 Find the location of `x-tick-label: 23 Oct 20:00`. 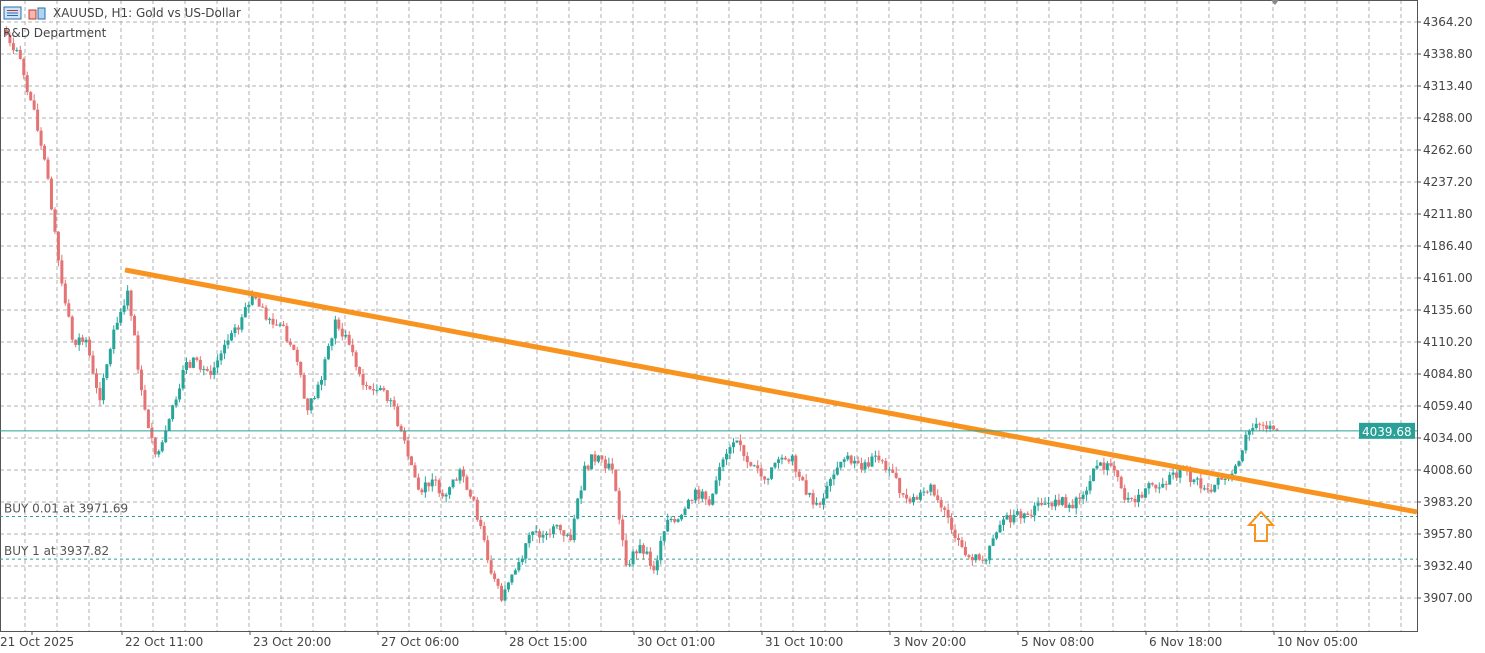

x-tick-label: 23 Oct 20:00 is located at coordinates (292, 642).